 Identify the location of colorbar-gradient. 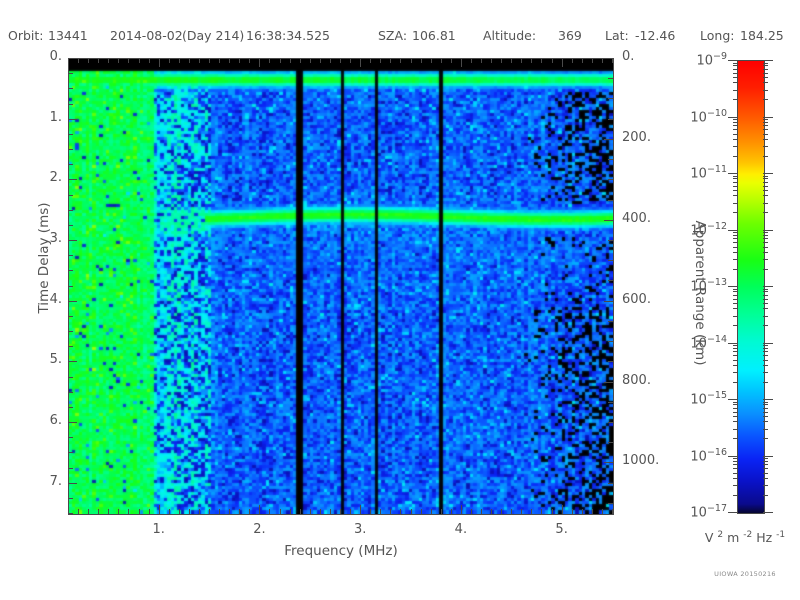
(751, 287).